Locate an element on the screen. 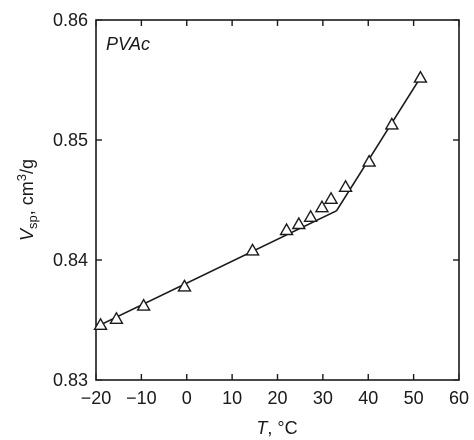  x-tick-label: 40 is located at coordinates (368, 398).